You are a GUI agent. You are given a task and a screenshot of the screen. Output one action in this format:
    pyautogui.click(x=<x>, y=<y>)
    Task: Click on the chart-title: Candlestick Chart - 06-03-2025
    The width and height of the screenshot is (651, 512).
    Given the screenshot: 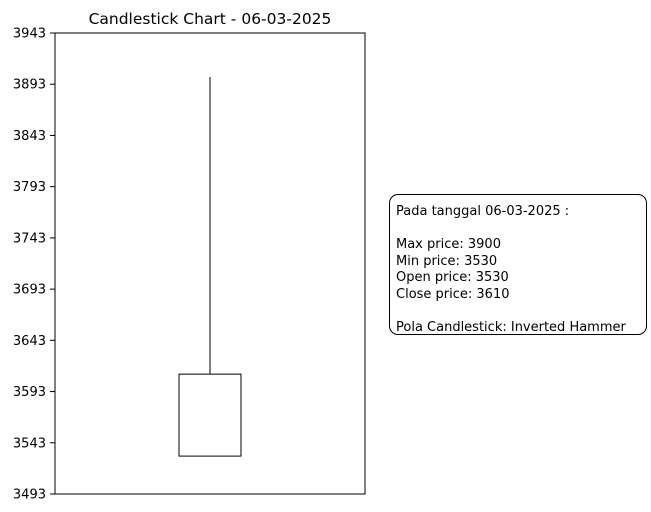 What is the action you would take?
    pyautogui.click(x=210, y=19)
    